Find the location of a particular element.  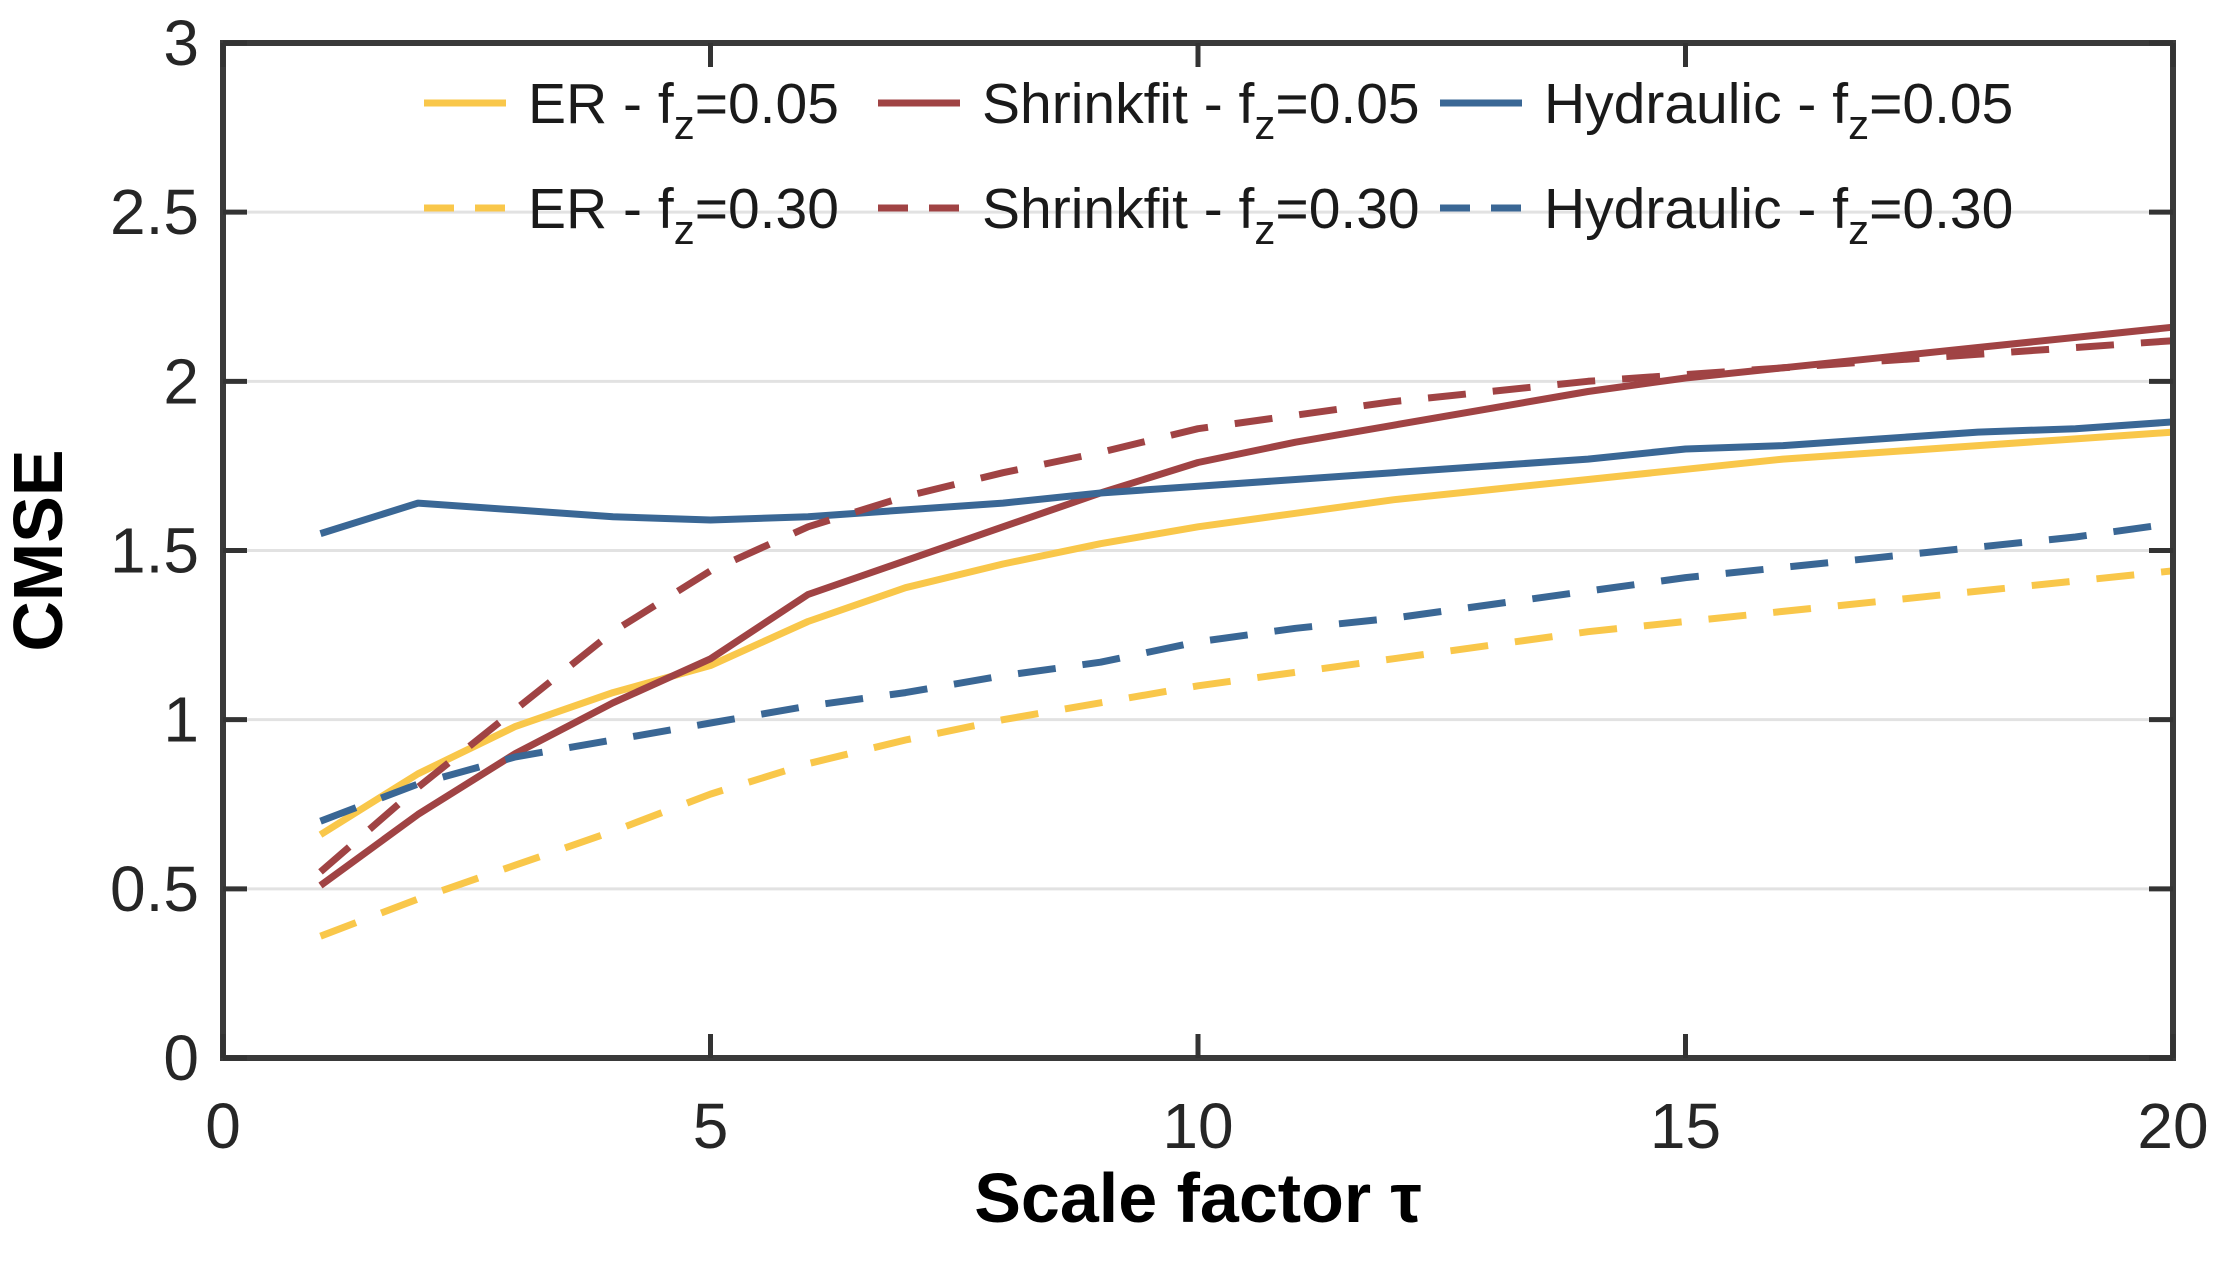

legend-label-shrinkfit-fz-0-30: Shrinkfit - fz=0.30 is located at coordinates (1201, 215).